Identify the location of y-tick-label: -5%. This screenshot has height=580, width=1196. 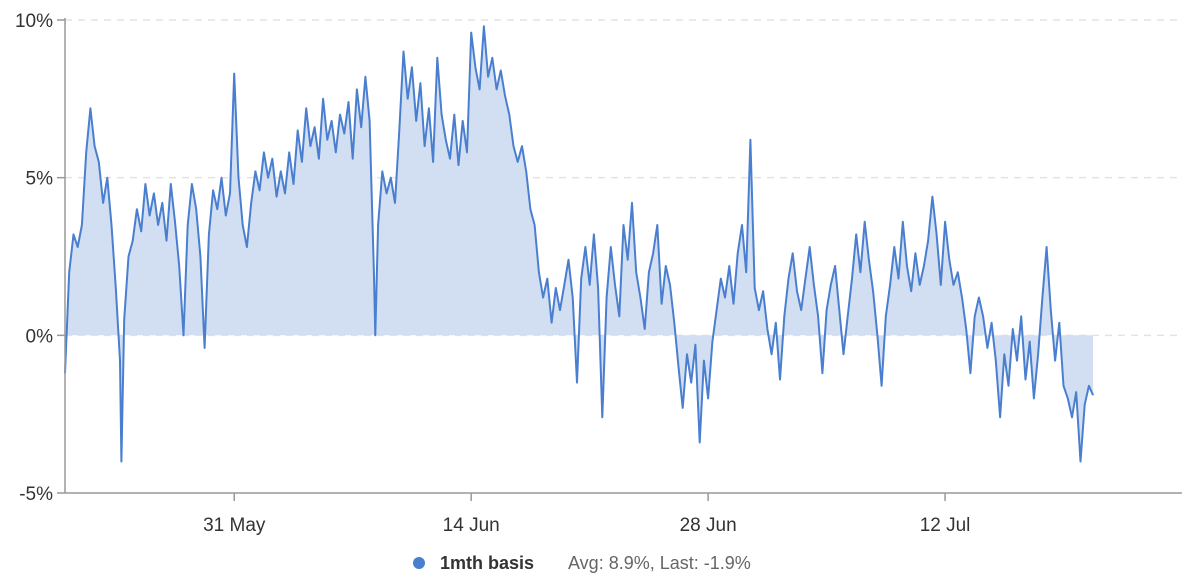
(36, 494).